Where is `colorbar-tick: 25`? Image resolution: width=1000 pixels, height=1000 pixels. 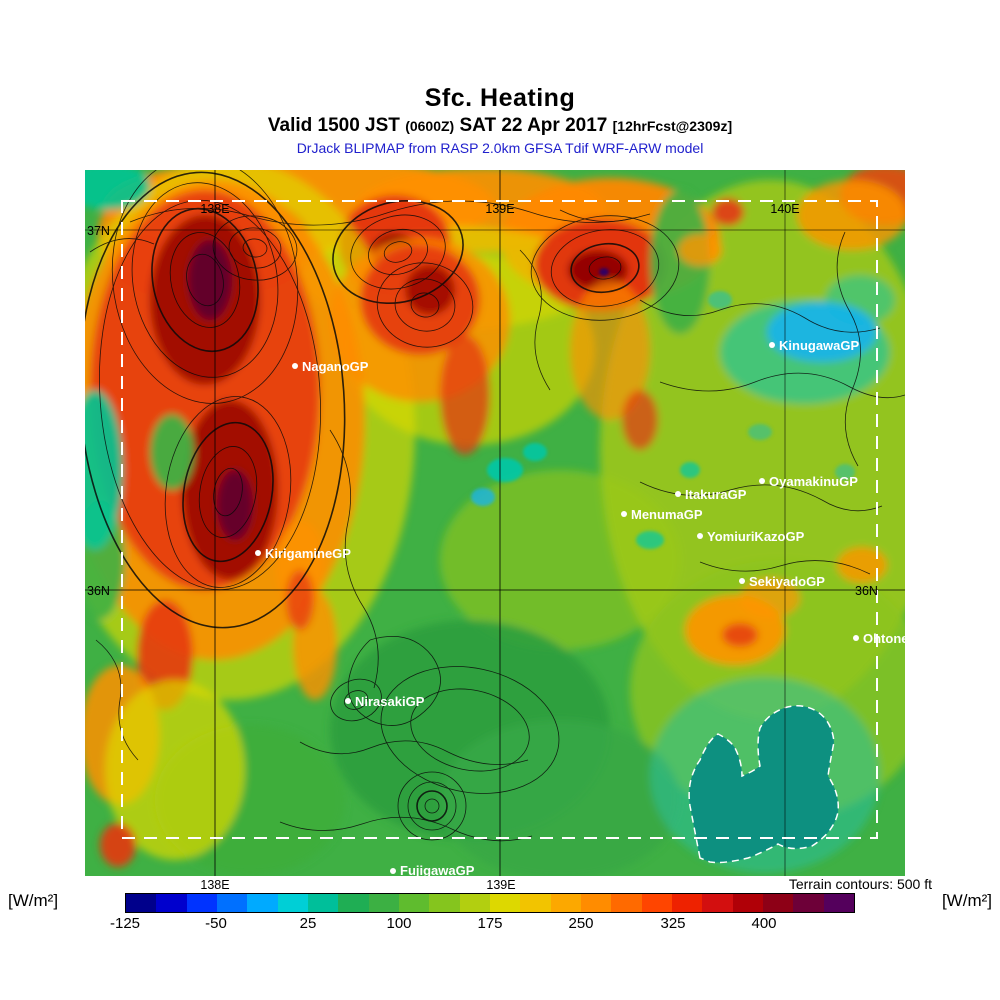 colorbar-tick: 25 is located at coordinates (308, 923).